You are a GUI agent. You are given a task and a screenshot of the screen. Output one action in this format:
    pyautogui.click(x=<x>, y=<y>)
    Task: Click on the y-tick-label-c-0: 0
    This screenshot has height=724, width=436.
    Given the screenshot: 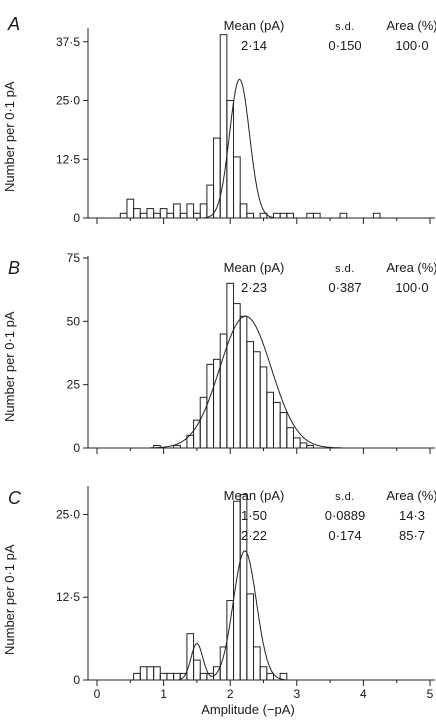 What is the action you would take?
    pyautogui.click(x=76, y=680)
    